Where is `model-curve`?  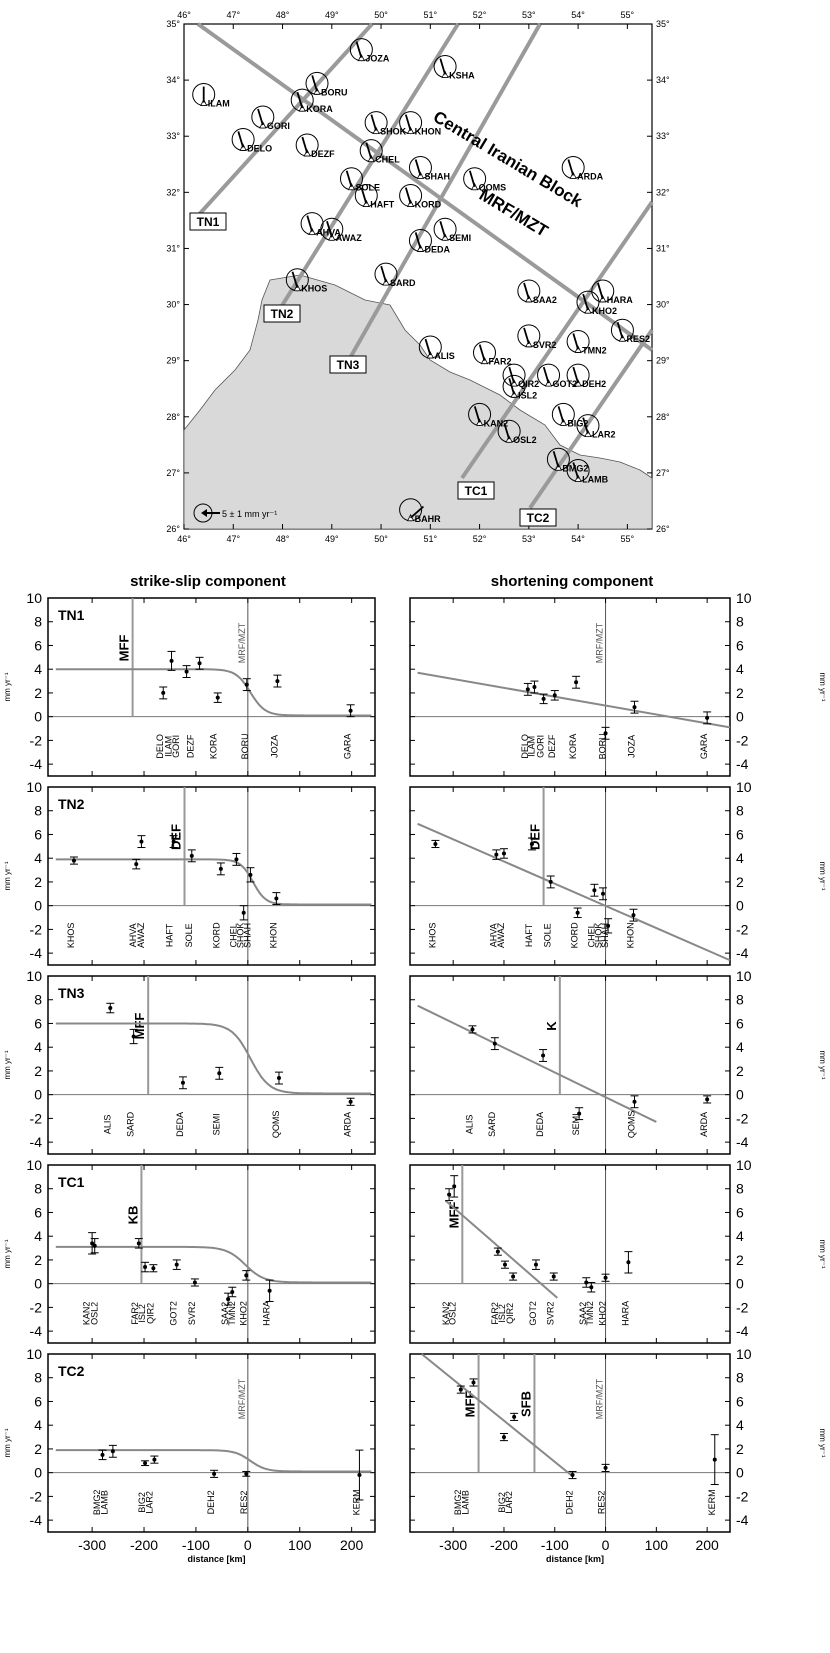
model-curve is located at coordinates (213, 882).